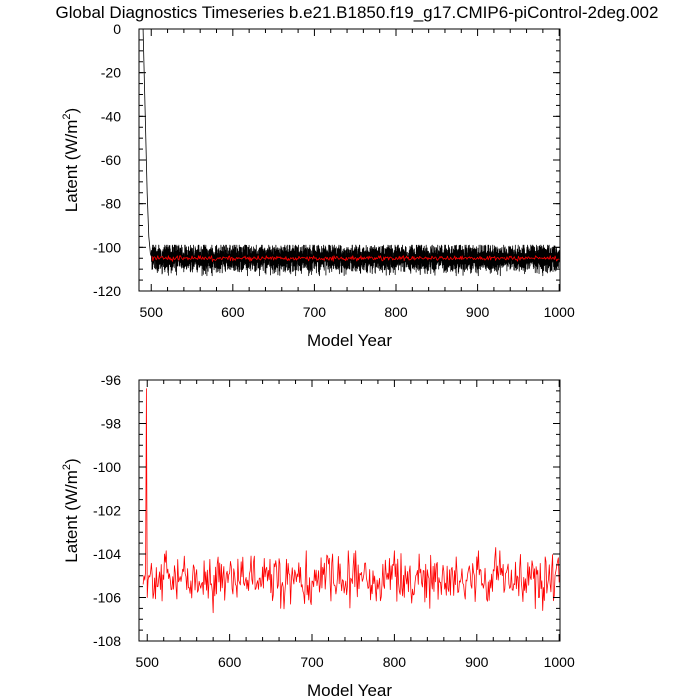 This screenshot has width=700, height=700. What do you see at coordinates (111, 424) in the screenshot?
I see `y-tick-label: -98` at bounding box center [111, 424].